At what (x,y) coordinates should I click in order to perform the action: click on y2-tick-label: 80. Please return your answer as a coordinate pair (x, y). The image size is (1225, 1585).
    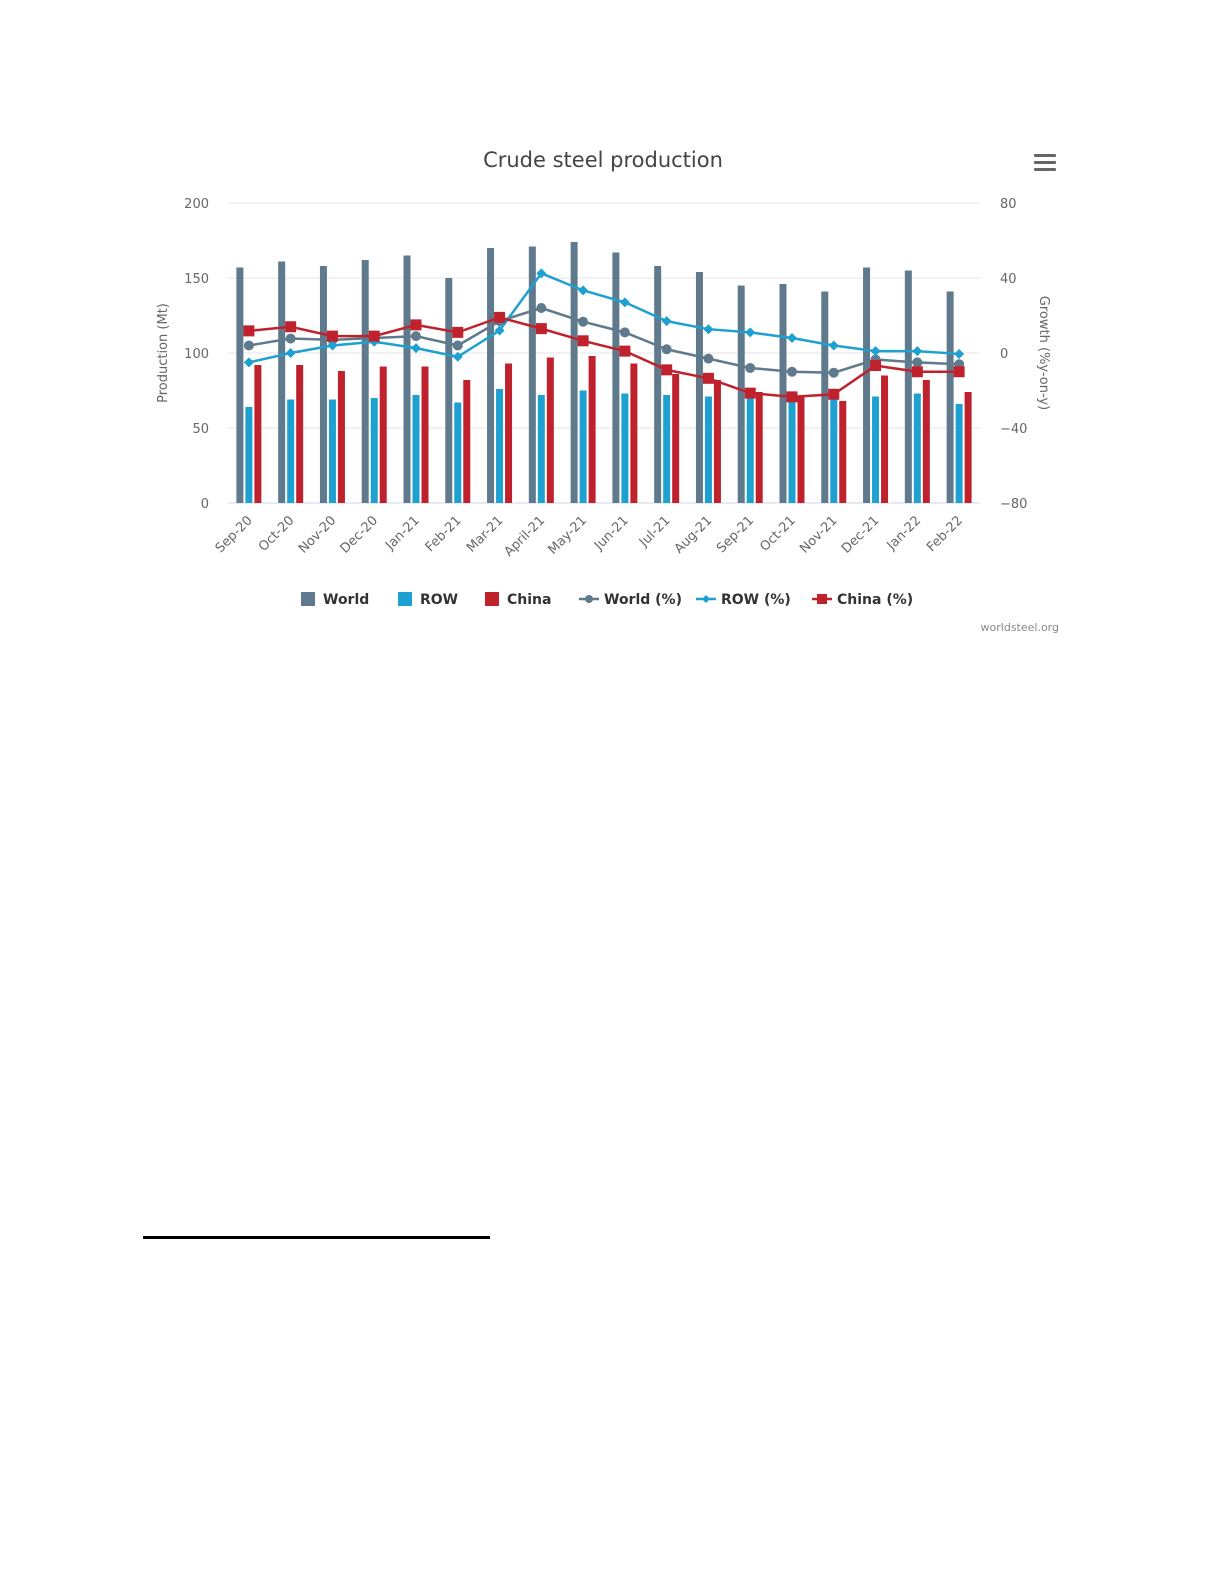
    Looking at the image, I should click on (1008, 204).